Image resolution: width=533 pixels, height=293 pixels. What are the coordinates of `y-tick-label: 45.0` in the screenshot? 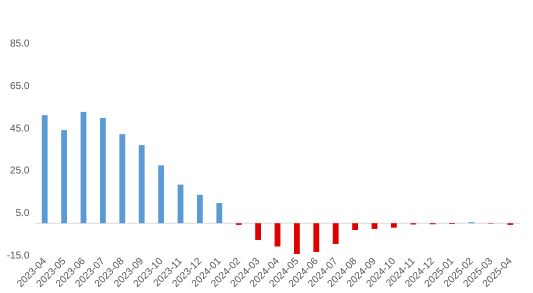 It's located at (20, 128).